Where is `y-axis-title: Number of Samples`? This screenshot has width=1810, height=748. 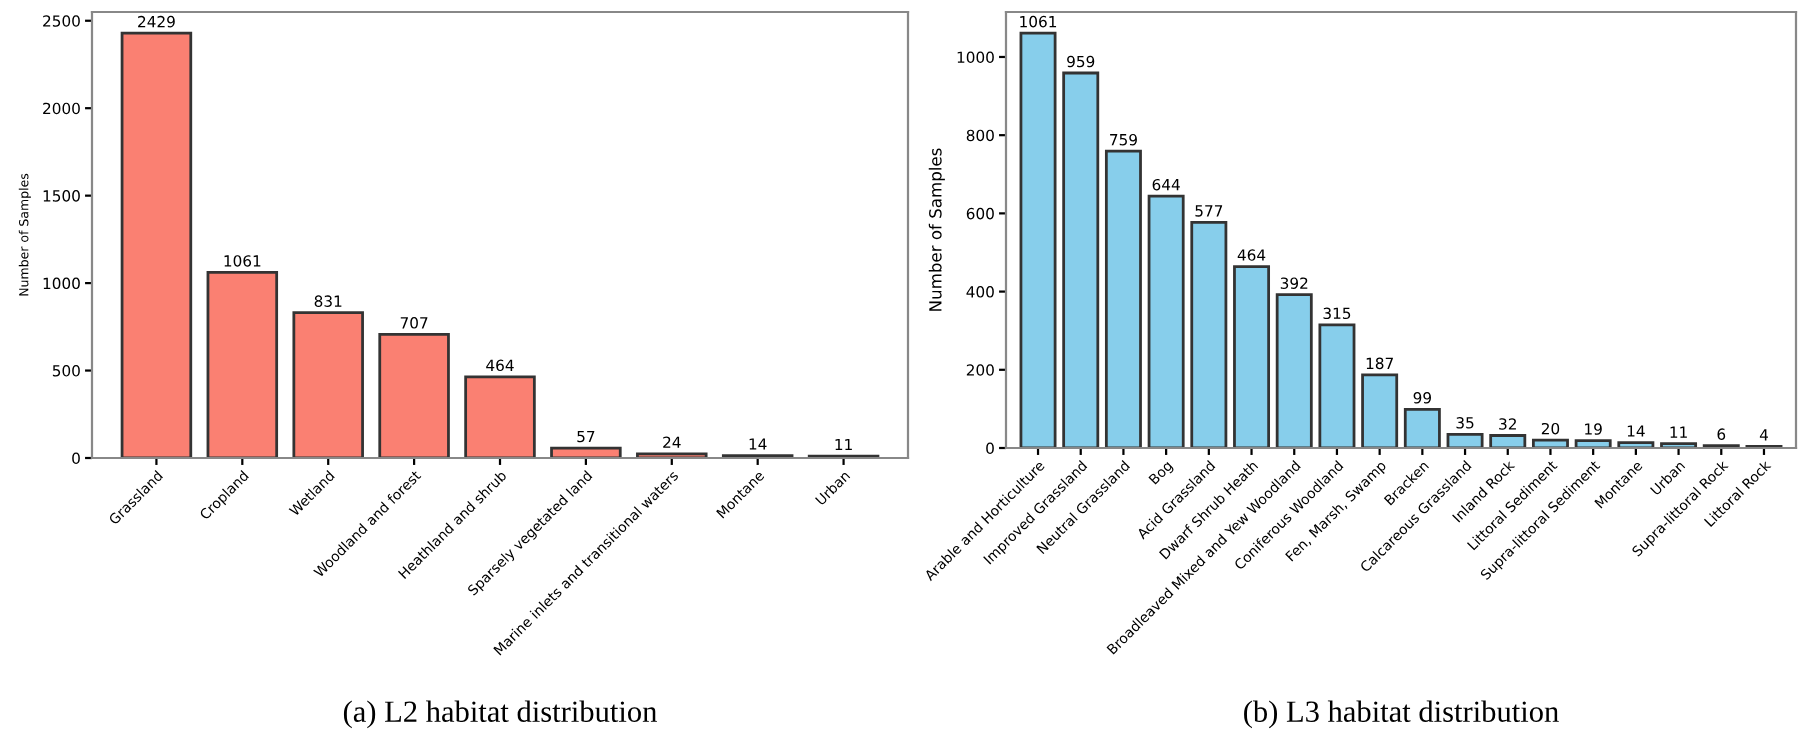 y-axis-title: Number of Samples is located at coordinates (936, 229).